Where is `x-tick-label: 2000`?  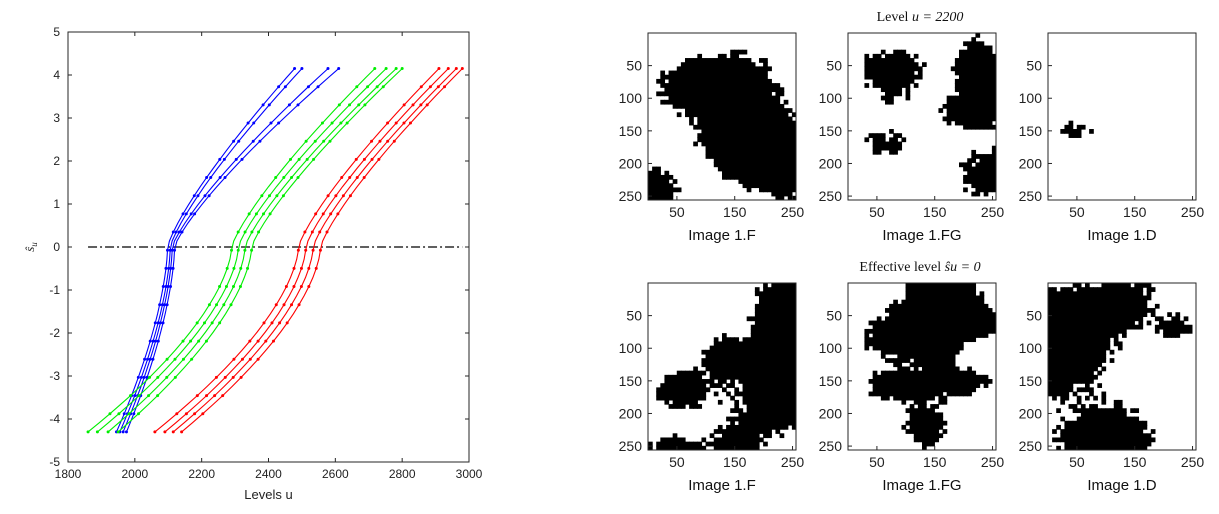 x-tick-label: 2000 is located at coordinates (134, 474).